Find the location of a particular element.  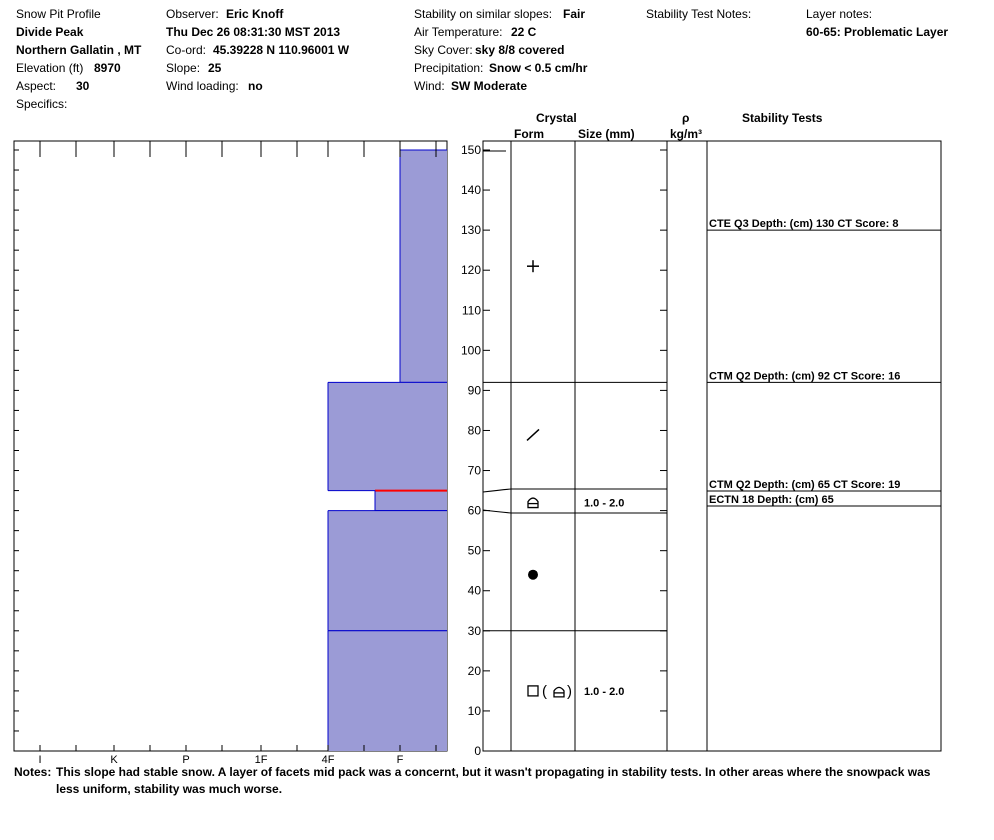

aspect-value: 30 is located at coordinates (83, 86).